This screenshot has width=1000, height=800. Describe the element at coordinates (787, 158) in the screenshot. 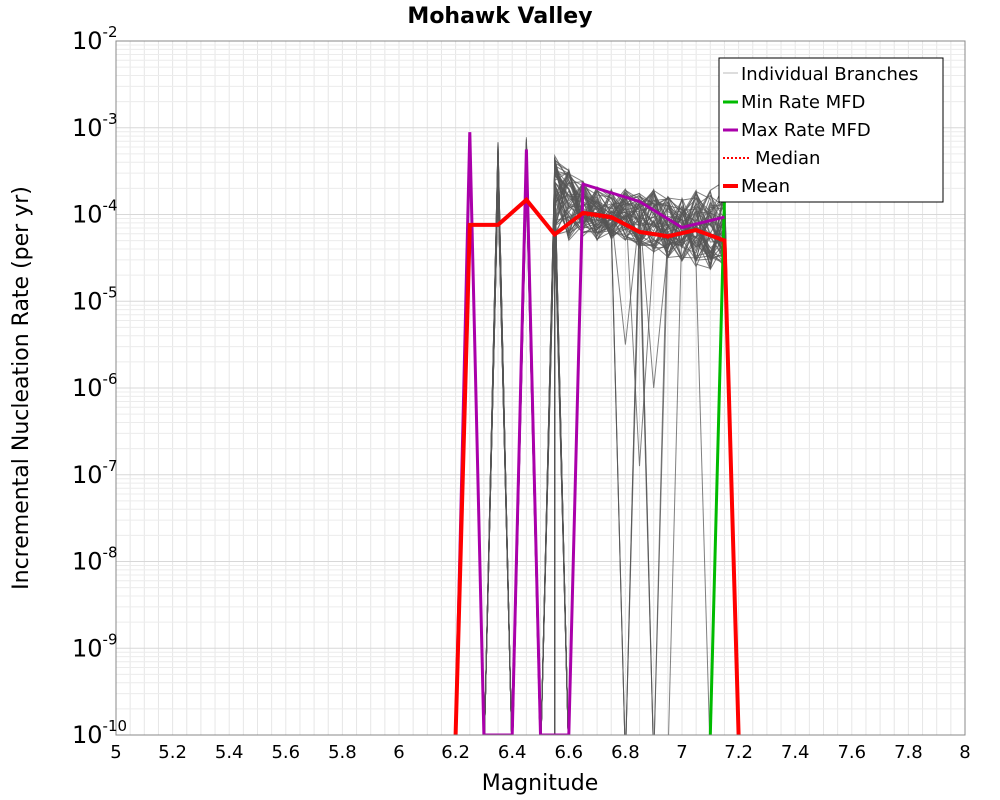

I see `legend-label-median: Median` at that location.